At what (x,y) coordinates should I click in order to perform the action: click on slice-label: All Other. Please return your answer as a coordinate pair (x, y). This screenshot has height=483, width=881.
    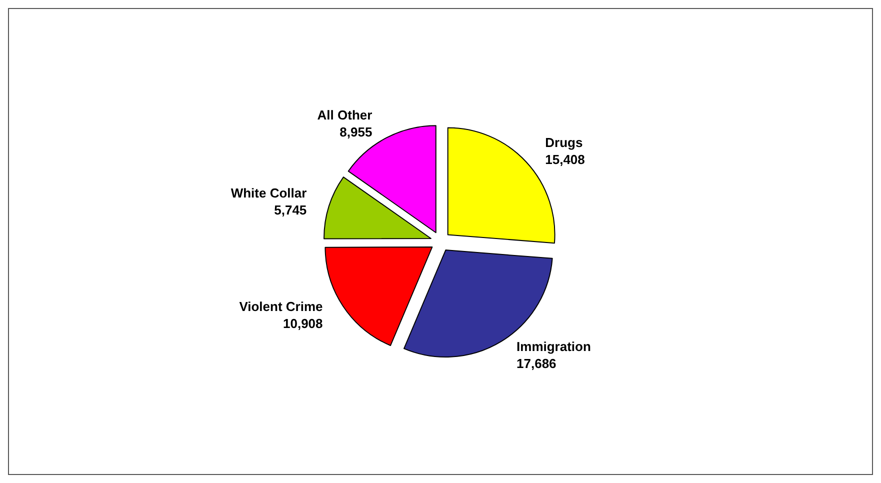
    Looking at the image, I should click on (344, 115).